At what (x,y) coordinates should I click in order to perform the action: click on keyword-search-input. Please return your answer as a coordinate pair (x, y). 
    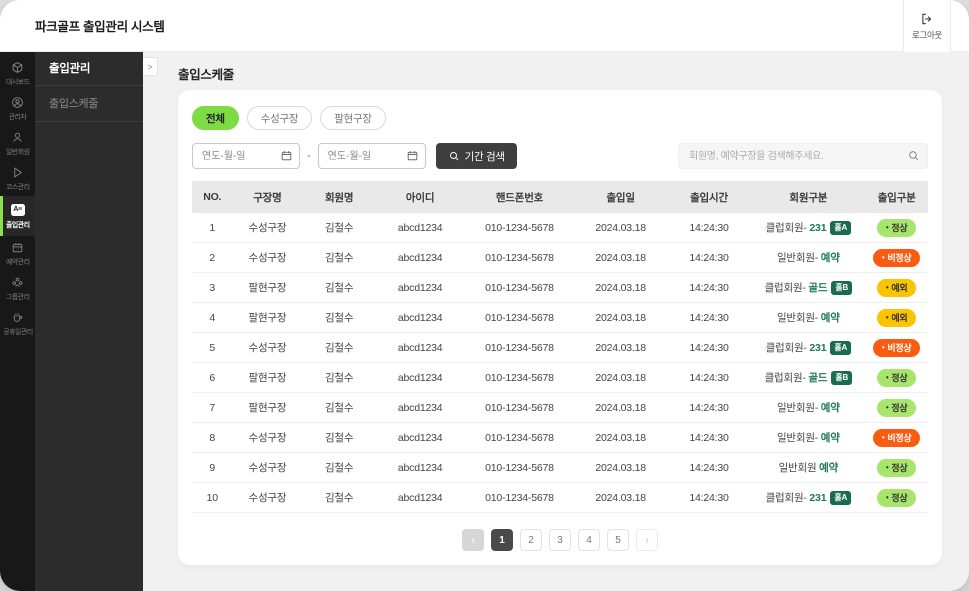
    Looking at the image, I should click on (803, 156).